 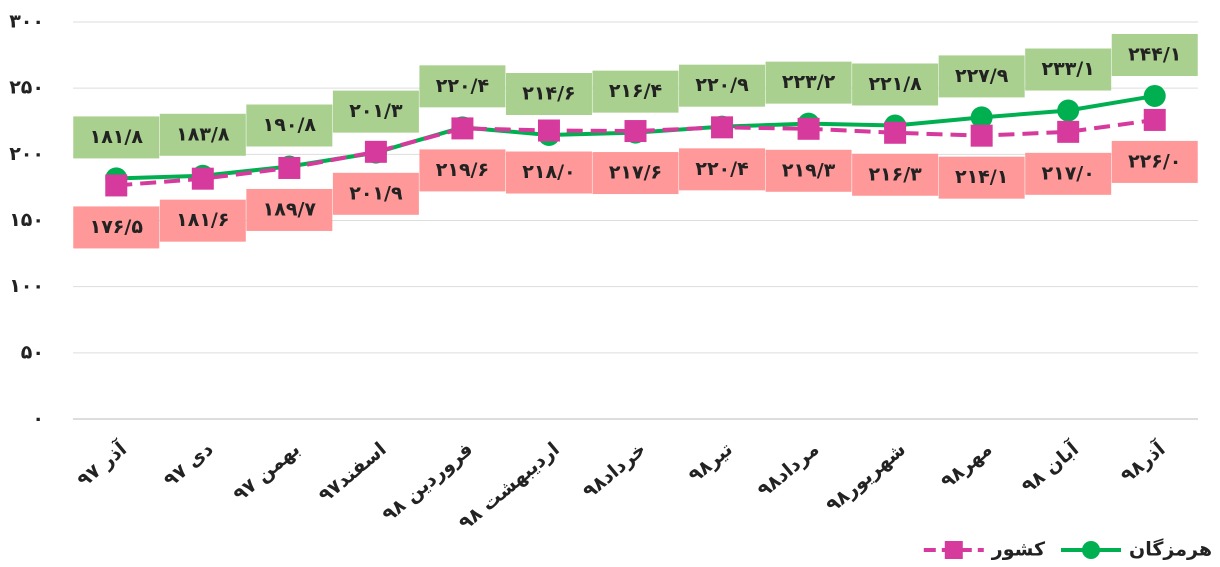 I want to click on data-label: ۲۱۷/۰, so click(x=1068, y=173).